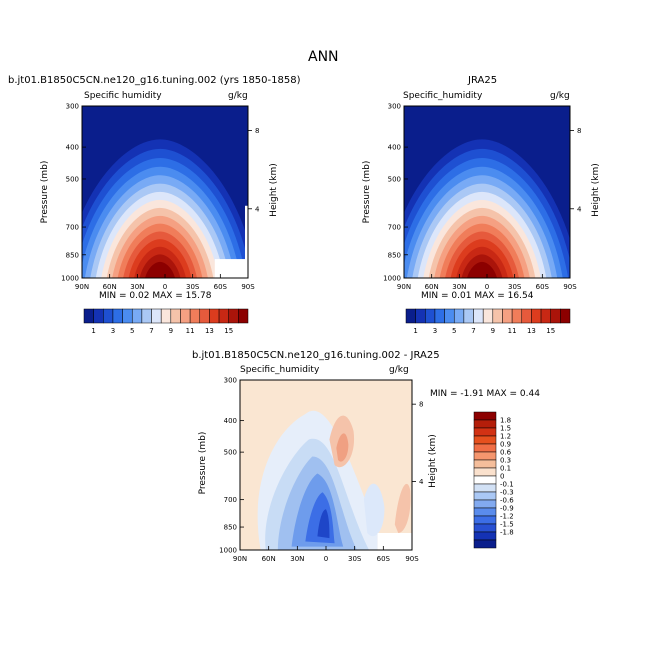 Image resolution: width=654 pixels, height=654 pixels. I want to click on colorbar-diff-label-11: -0.9, so click(507, 509).